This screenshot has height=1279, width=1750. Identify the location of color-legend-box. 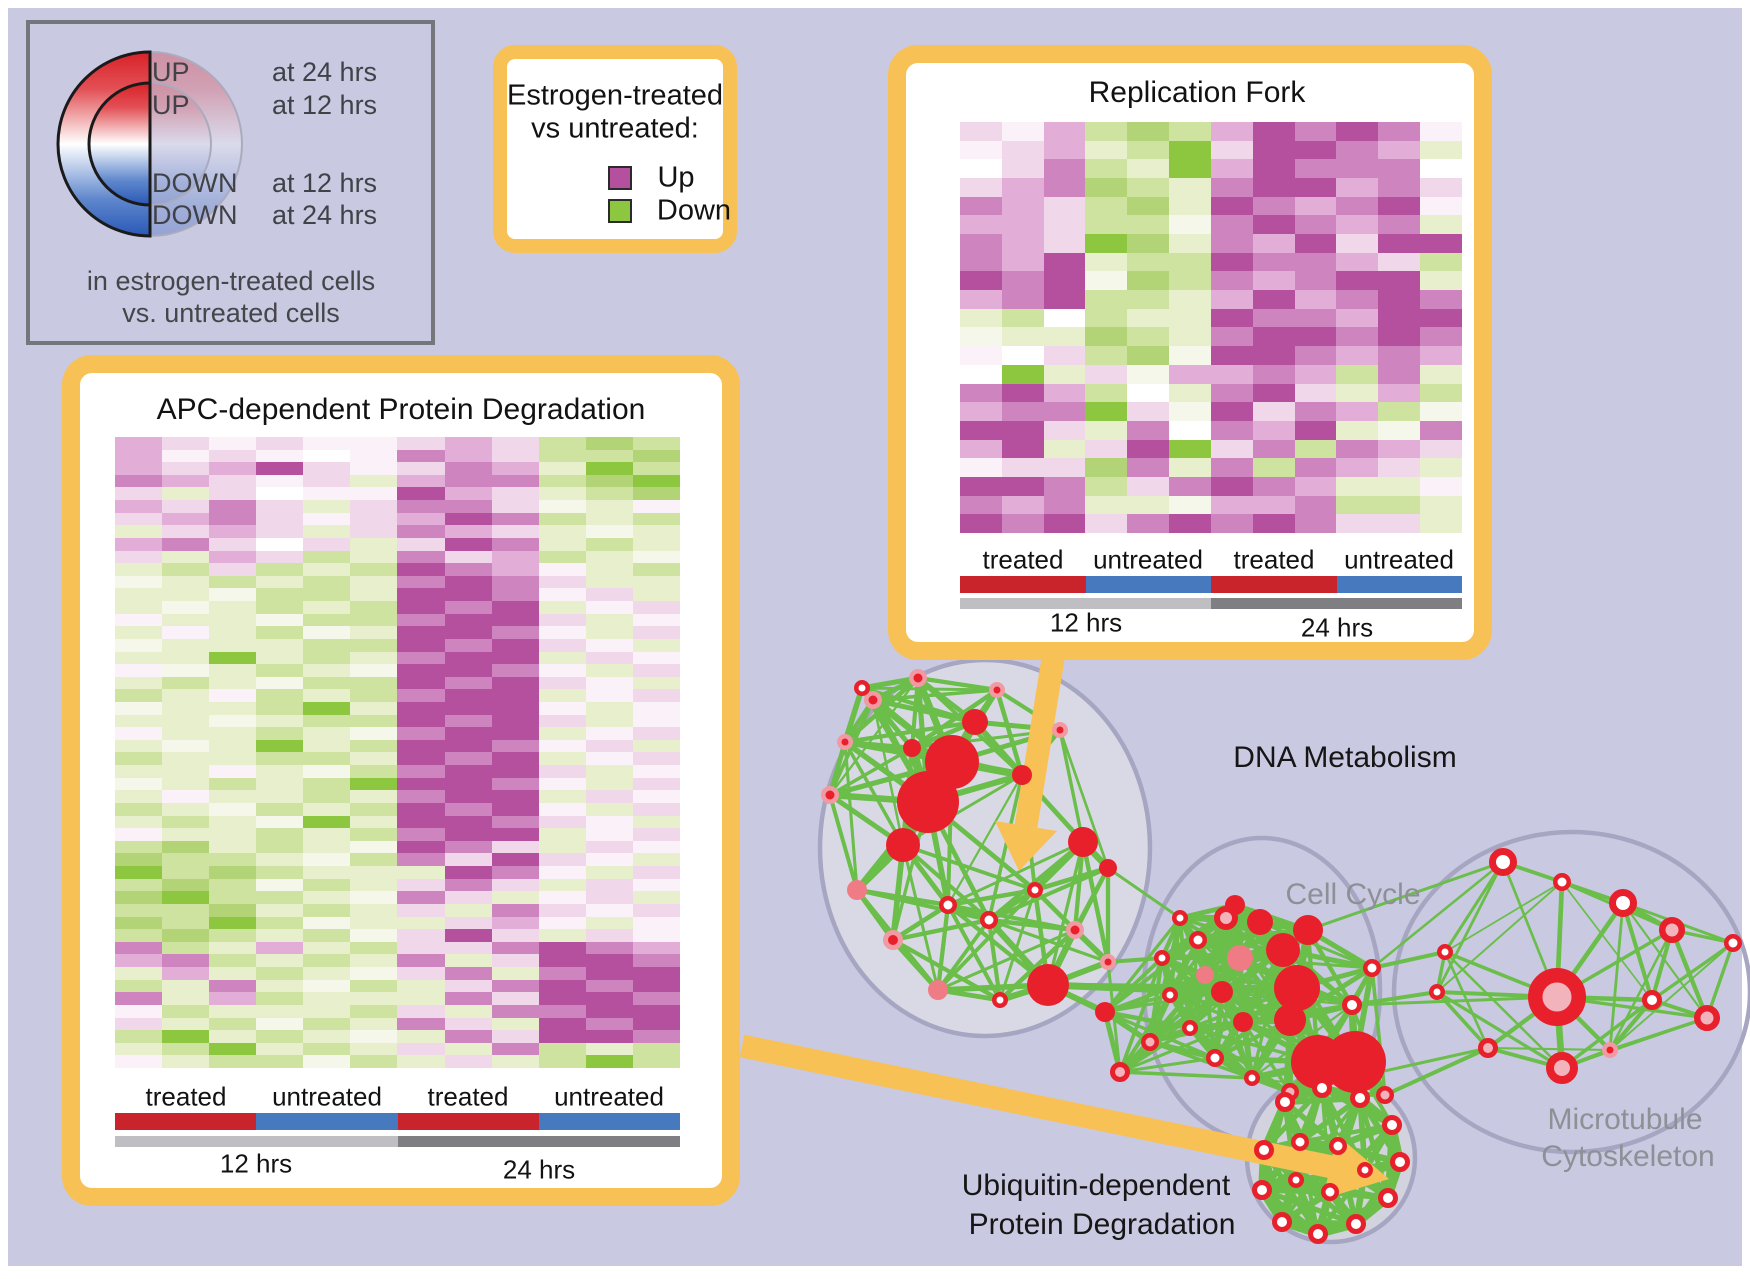
(615, 149).